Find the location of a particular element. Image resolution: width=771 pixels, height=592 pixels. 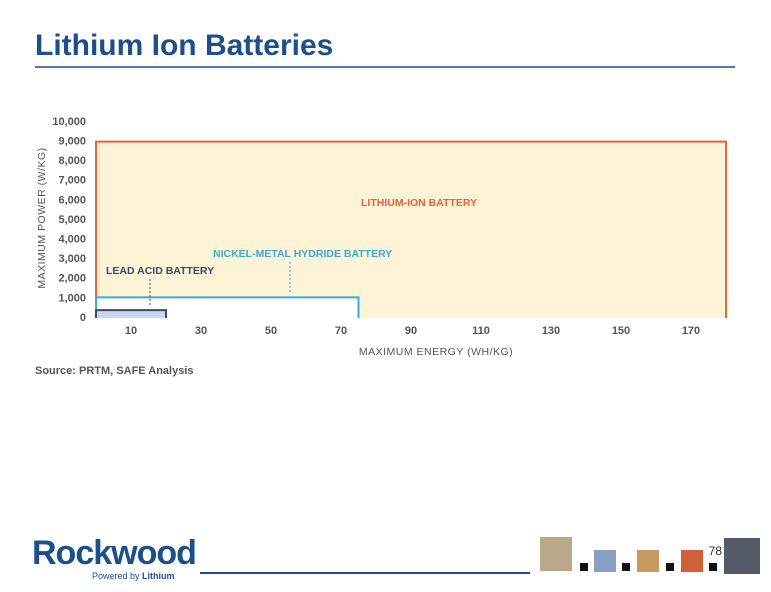

x-tick-label: 170 is located at coordinates (691, 331).